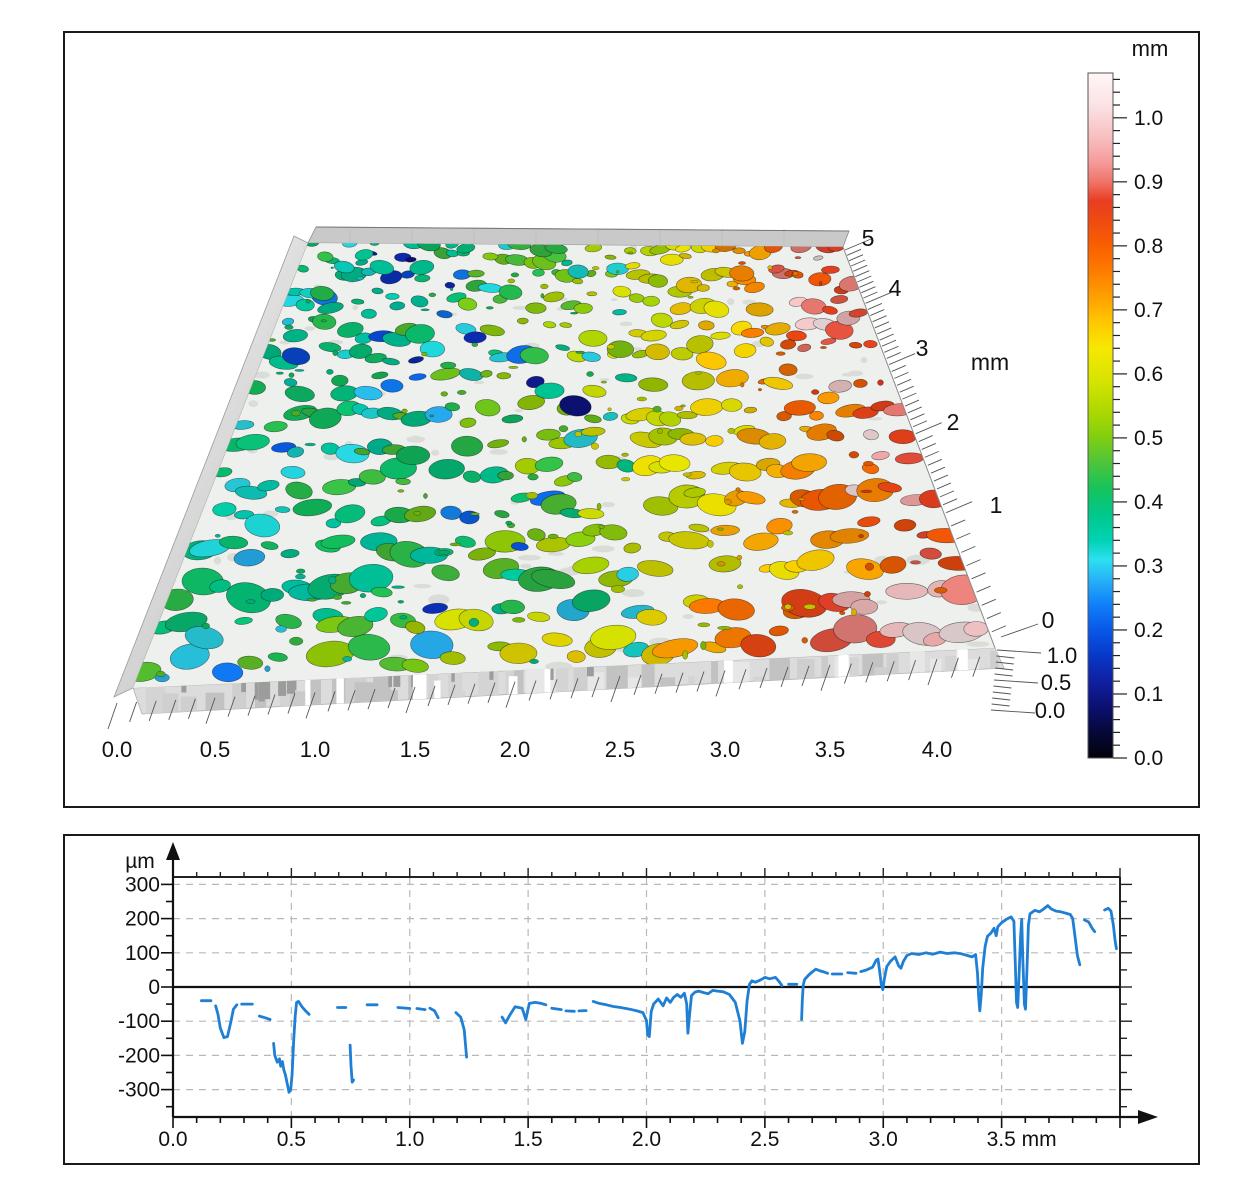 The image size is (1260, 1197). I want to click on profile-line, so click(659, 999).